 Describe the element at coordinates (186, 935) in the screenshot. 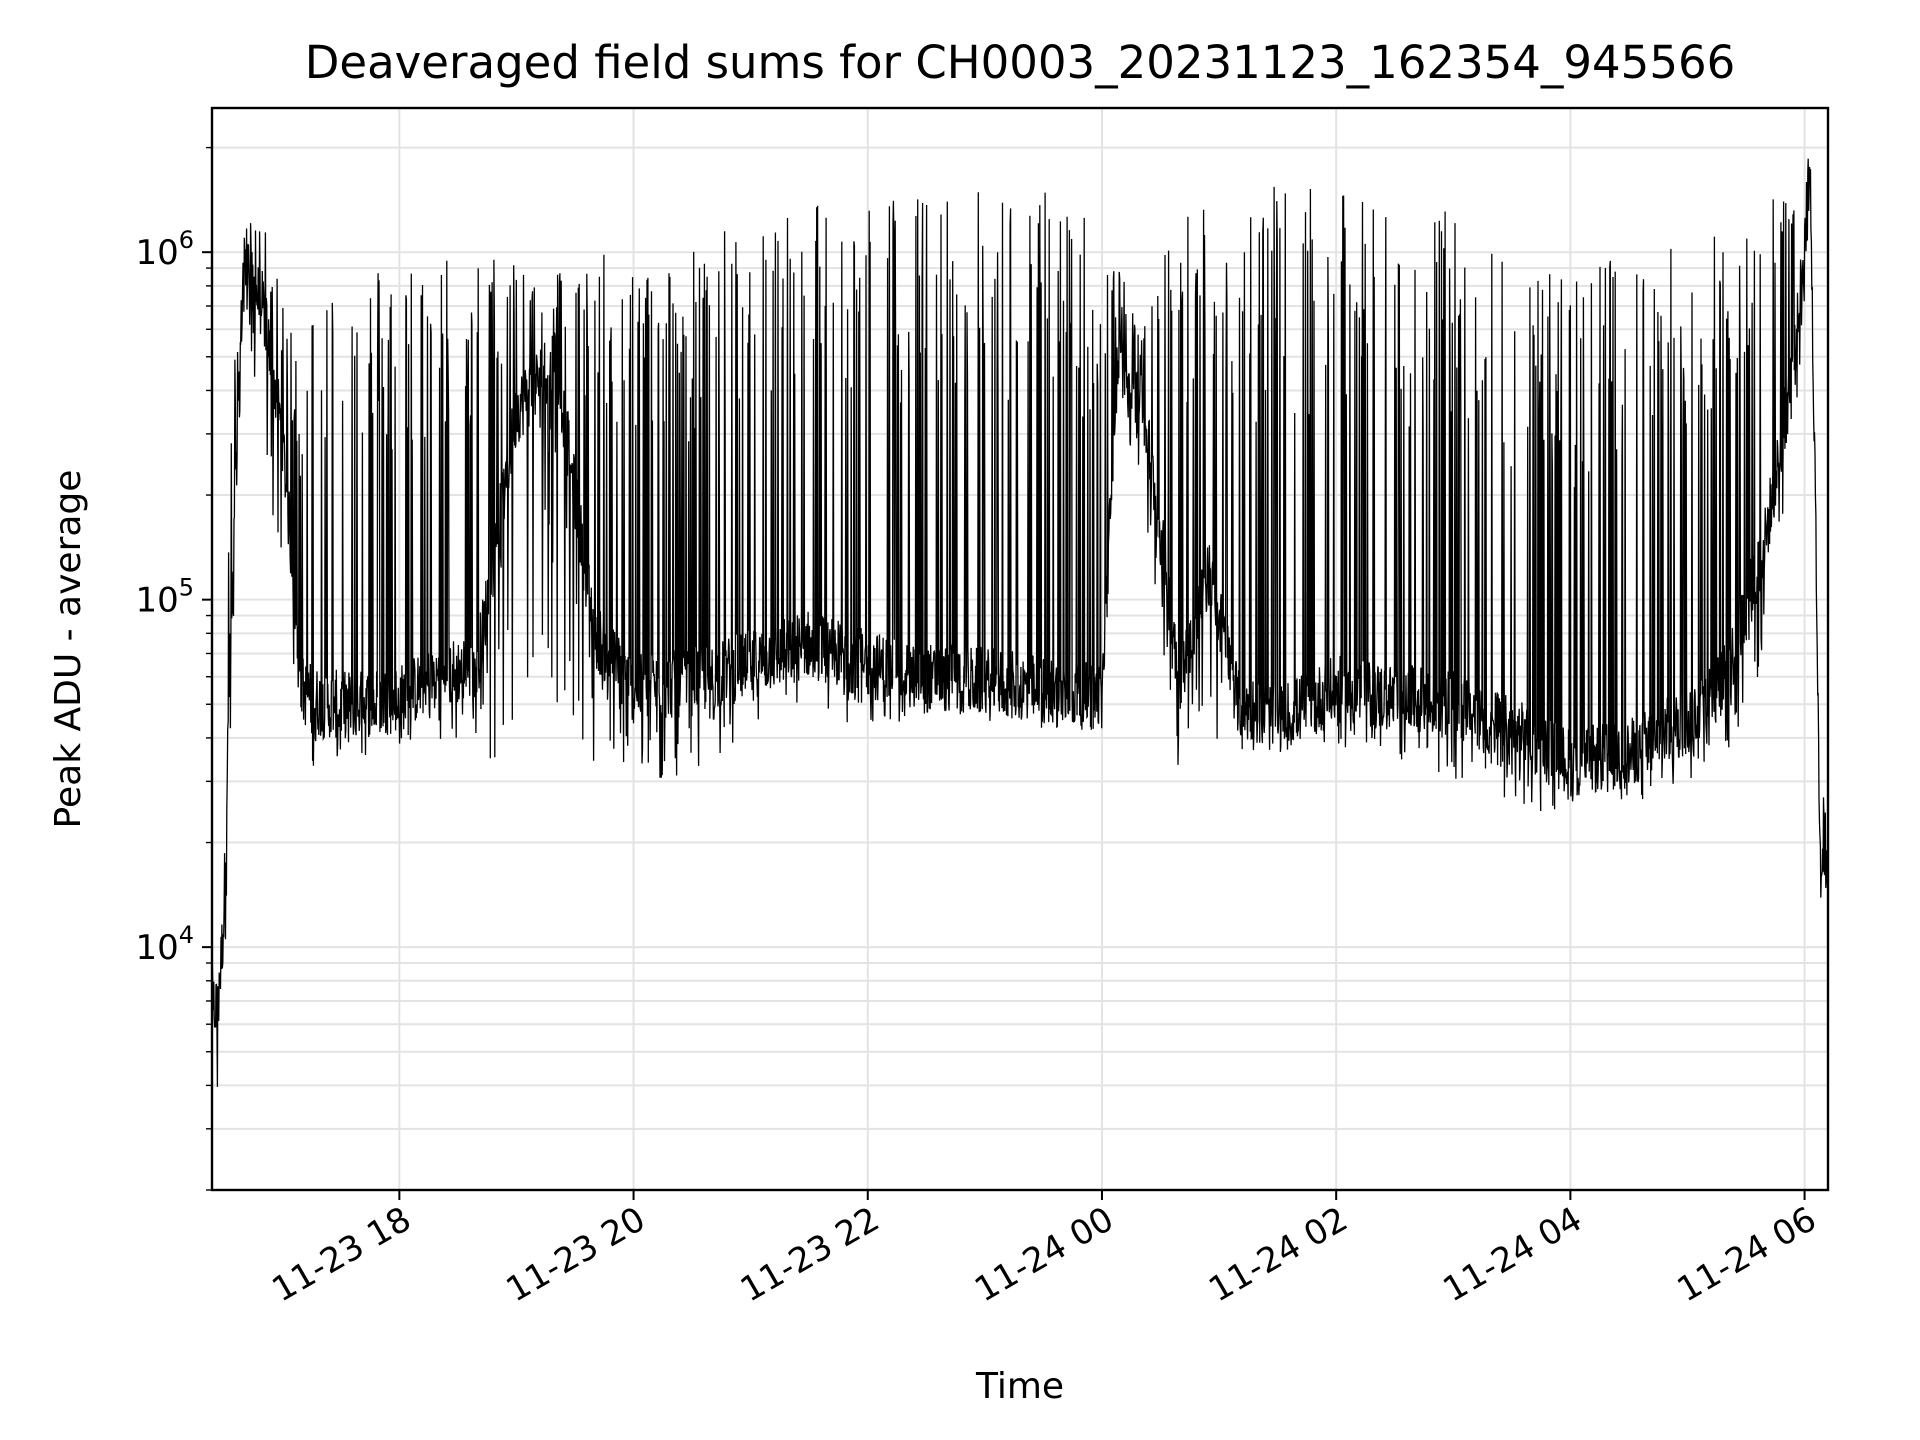

I see `y-tick-exponent: 4` at that location.